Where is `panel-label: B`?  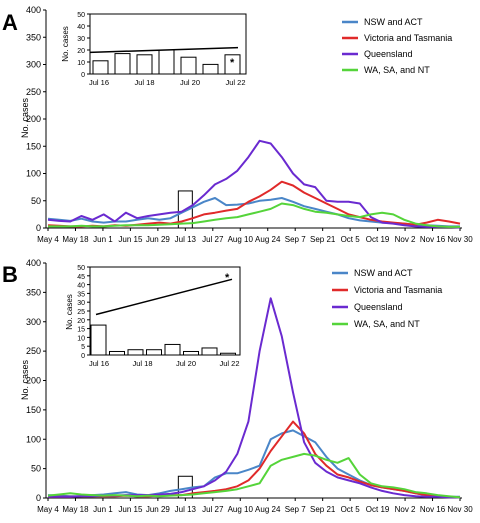
panel-label: B is located at coordinates (10, 274).